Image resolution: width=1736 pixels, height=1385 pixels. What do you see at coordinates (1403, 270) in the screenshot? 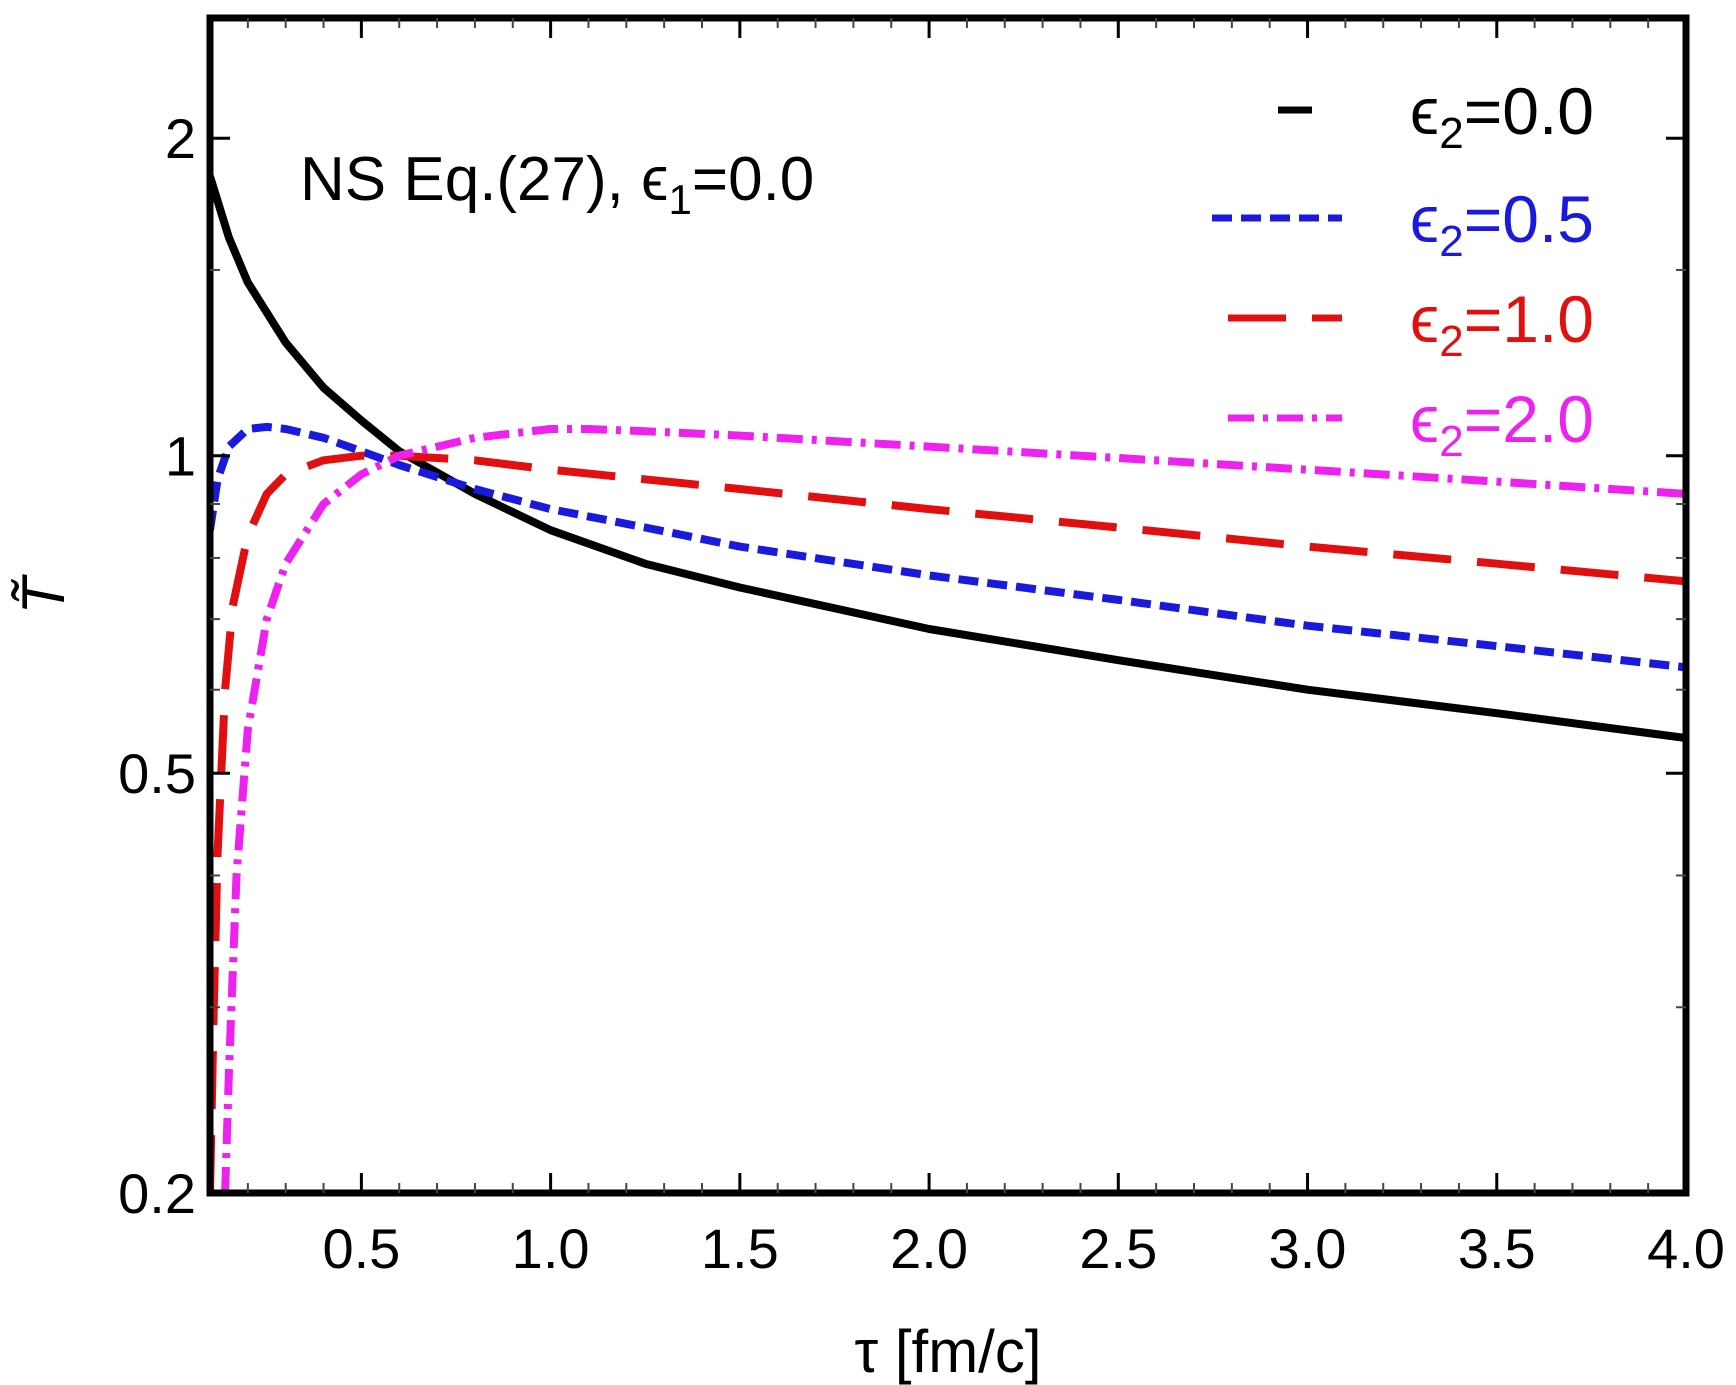
I see `legend: ϵ2=0.0 ϵ2=0.5 ϵ2=1.0 ϵ2=2.0` at bounding box center [1403, 270].